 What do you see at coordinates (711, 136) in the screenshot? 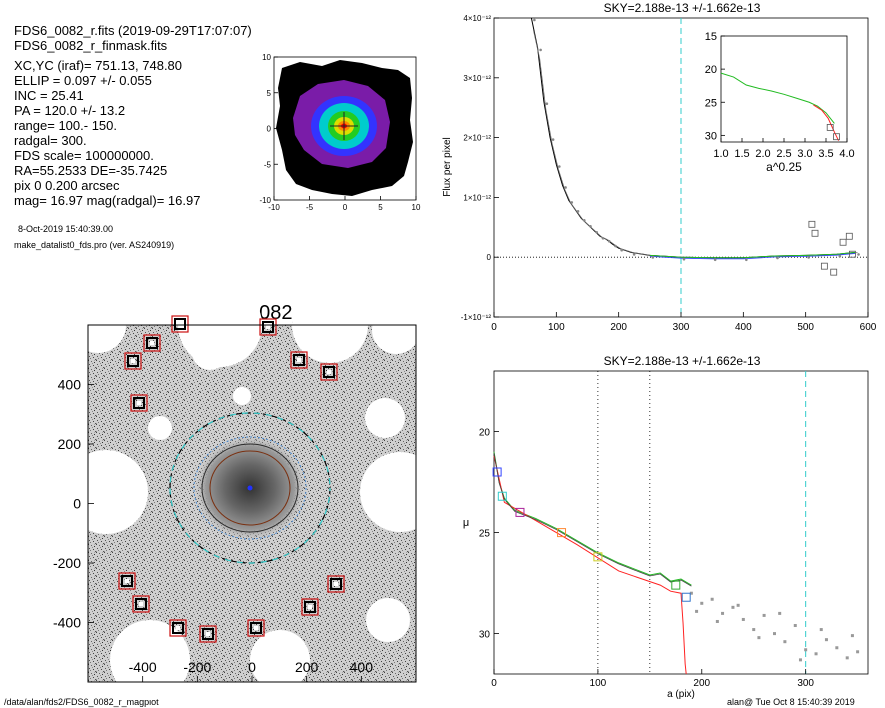
I see `inset-y-tick-label: 30` at bounding box center [711, 136].